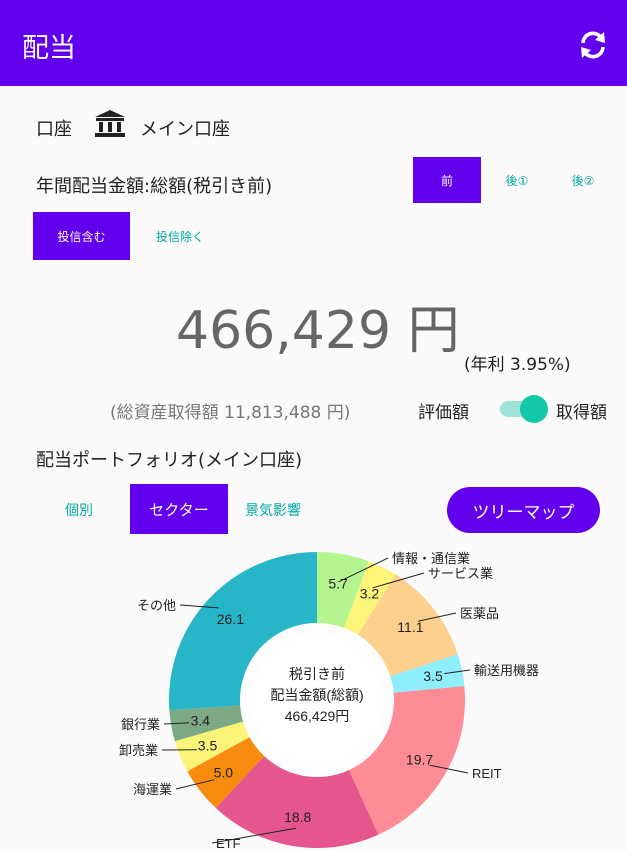 This screenshot has width=627, height=851. I want to click on center-text-2: 配当金額(総額), so click(316, 695).